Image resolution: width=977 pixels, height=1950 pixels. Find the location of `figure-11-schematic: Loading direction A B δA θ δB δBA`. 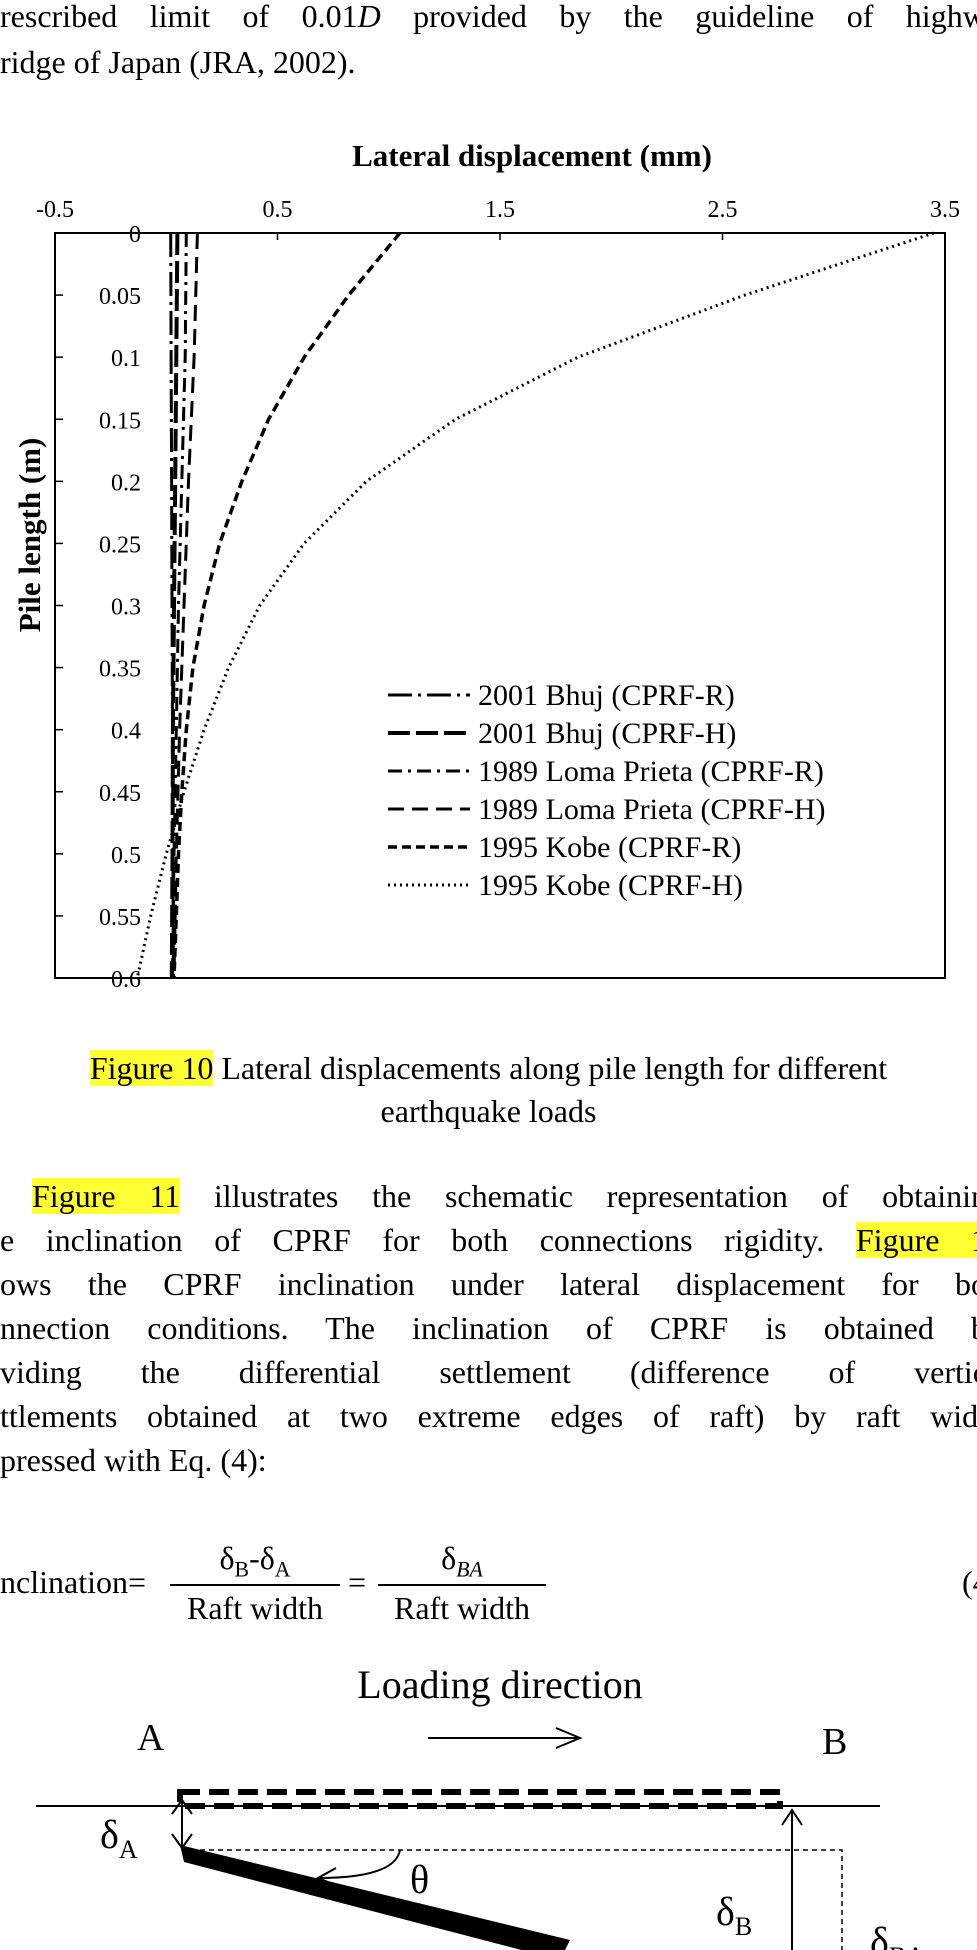

figure-11-schematic: Loading direction A B δA θ δB δBA is located at coordinates (480, 1806).